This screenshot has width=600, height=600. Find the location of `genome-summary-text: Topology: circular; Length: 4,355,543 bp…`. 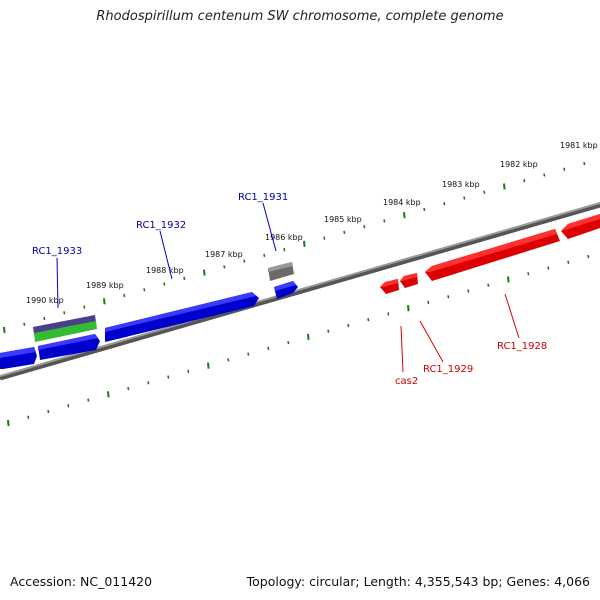

genome-summary-text: Topology: circular; Length: 4,355,543 bp… is located at coordinates (418, 581).